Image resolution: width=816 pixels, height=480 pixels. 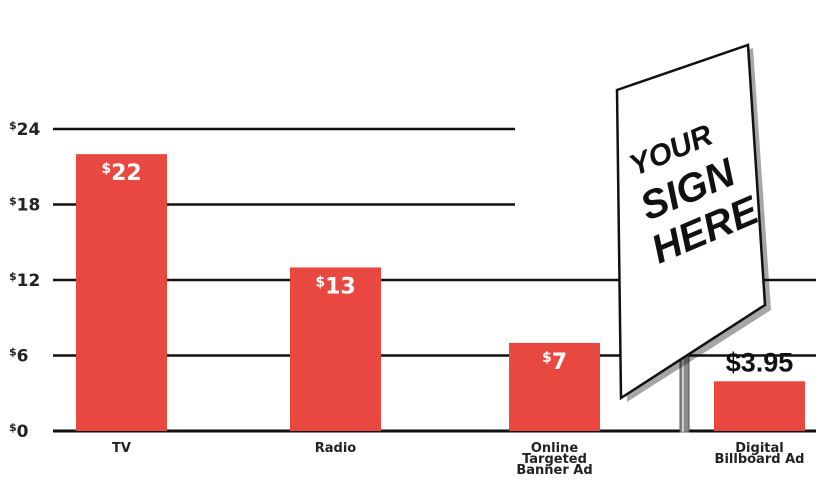 I want to click on category-label: Billboard Ad, so click(x=760, y=459).